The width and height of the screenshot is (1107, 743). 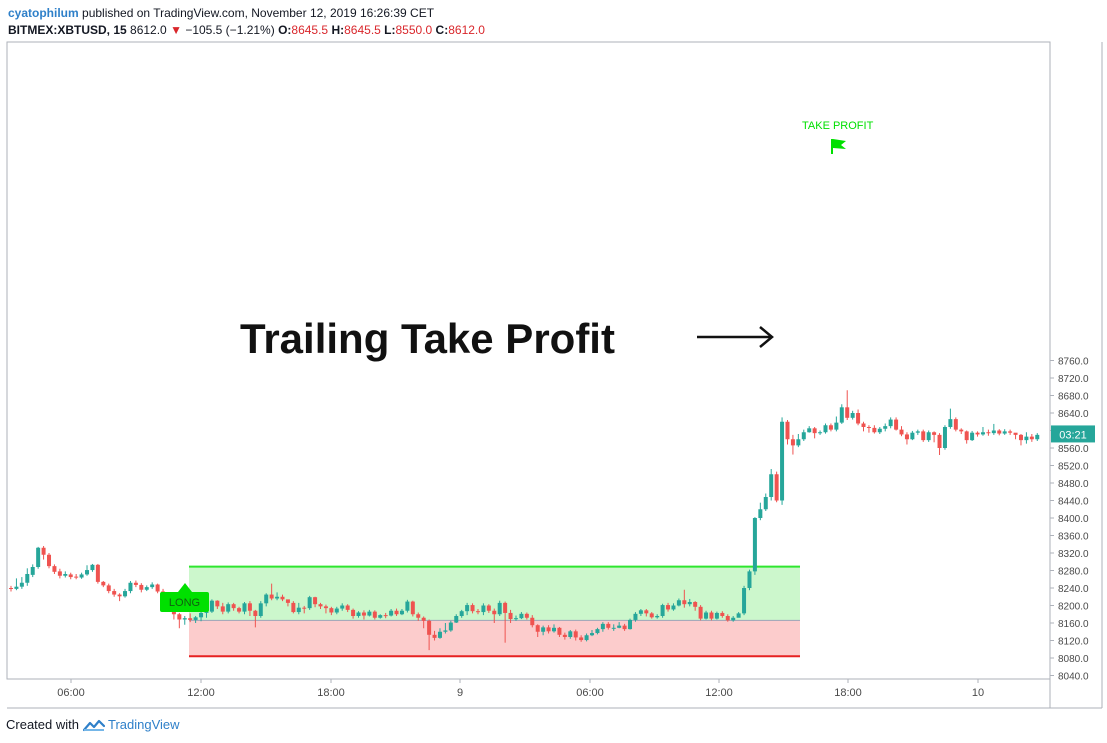 I want to click on tradingview-brand: TradingView, so click(x=143, y=724).